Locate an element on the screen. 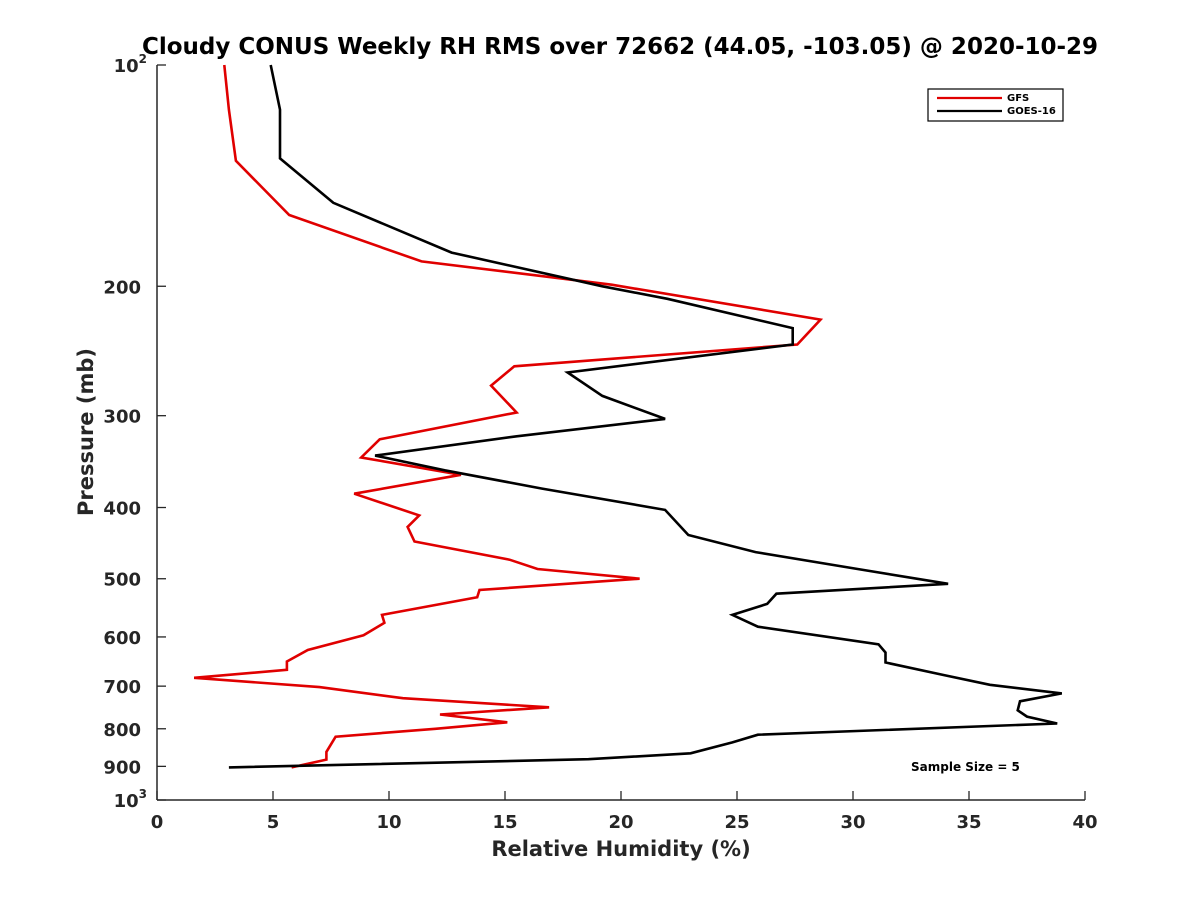  y-tick-label: 800 is located at coordinates (122, 730).